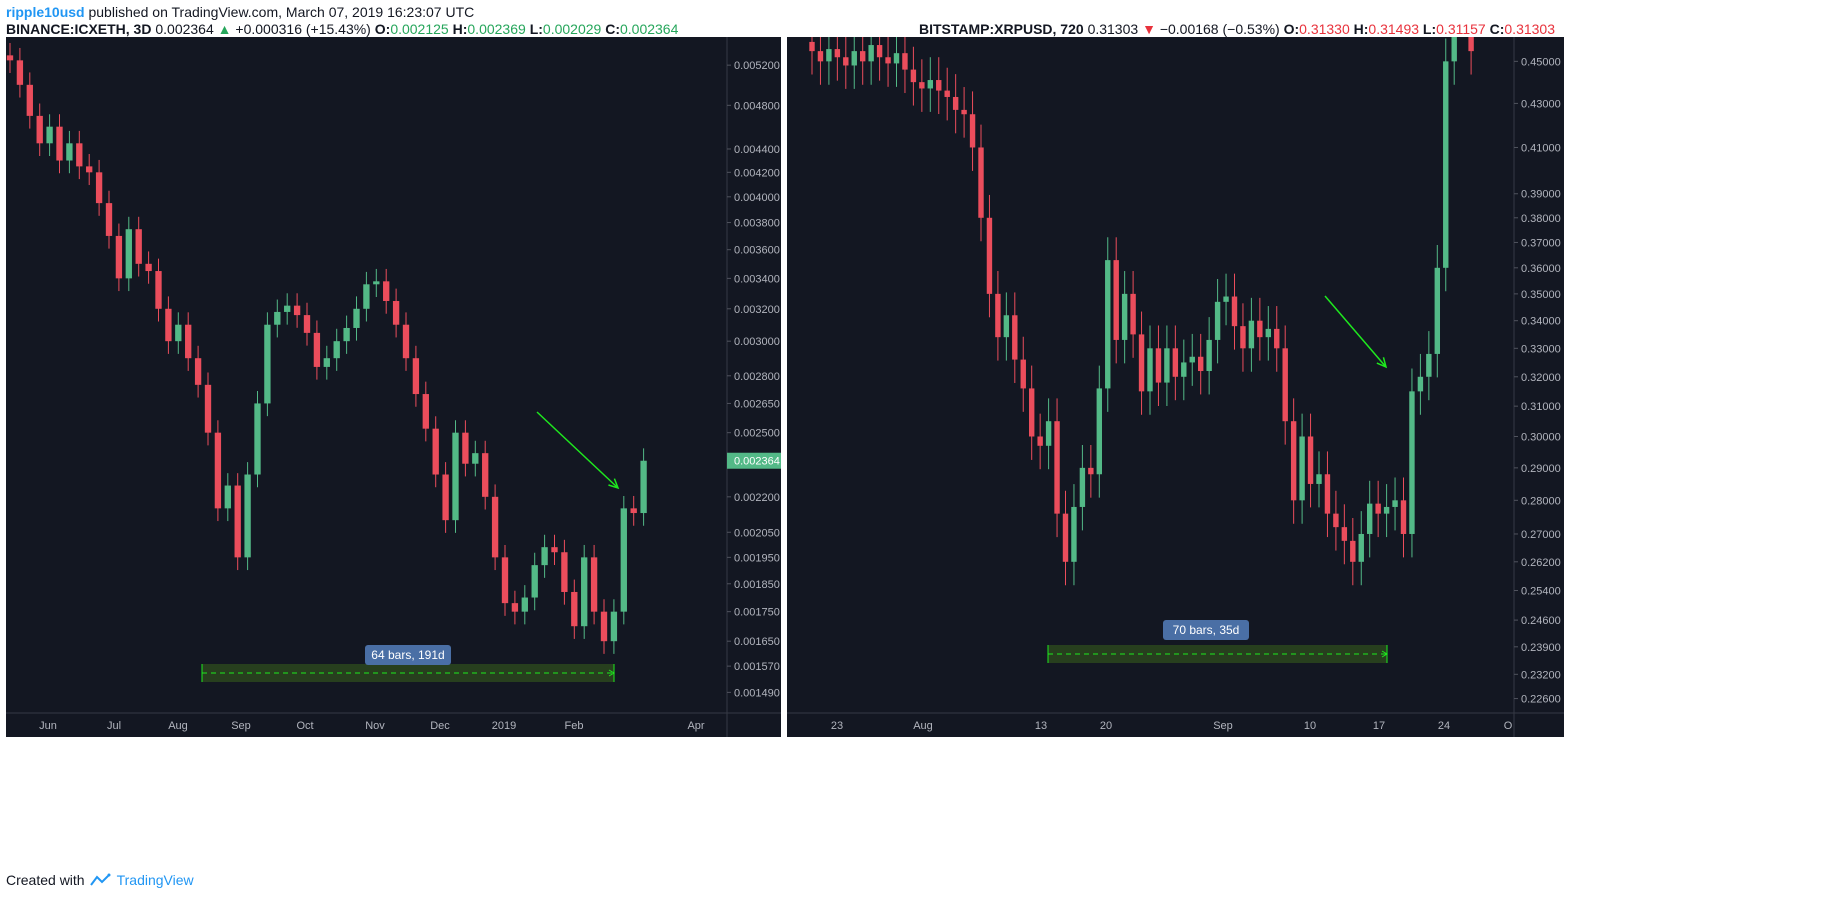  Describe the element at coordinates (1541, 700) in the screenshot. I see `y-tick-label: 0.22600` at that location.